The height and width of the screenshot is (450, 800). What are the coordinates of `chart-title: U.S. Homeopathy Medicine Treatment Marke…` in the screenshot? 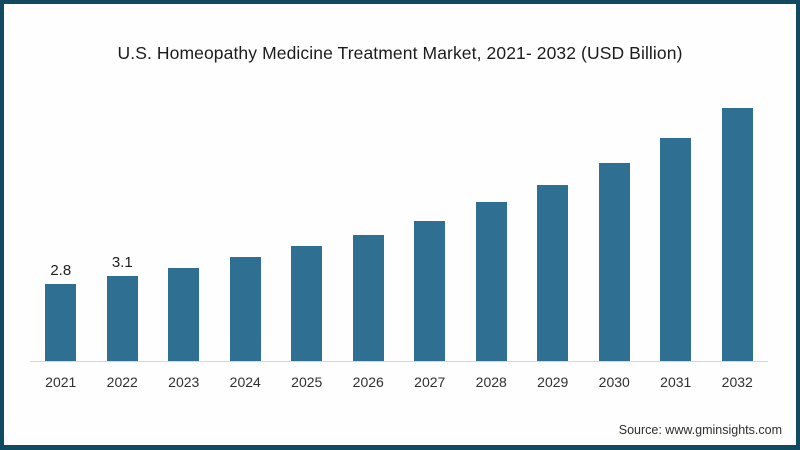 It's located at (400, 53).